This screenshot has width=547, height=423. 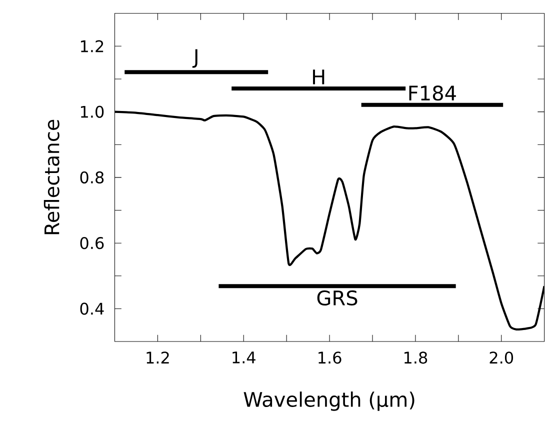 What do you see at coordinates (318, 77) in the screenshot?
I see `series-label: H` at bounding box center [318, 77].